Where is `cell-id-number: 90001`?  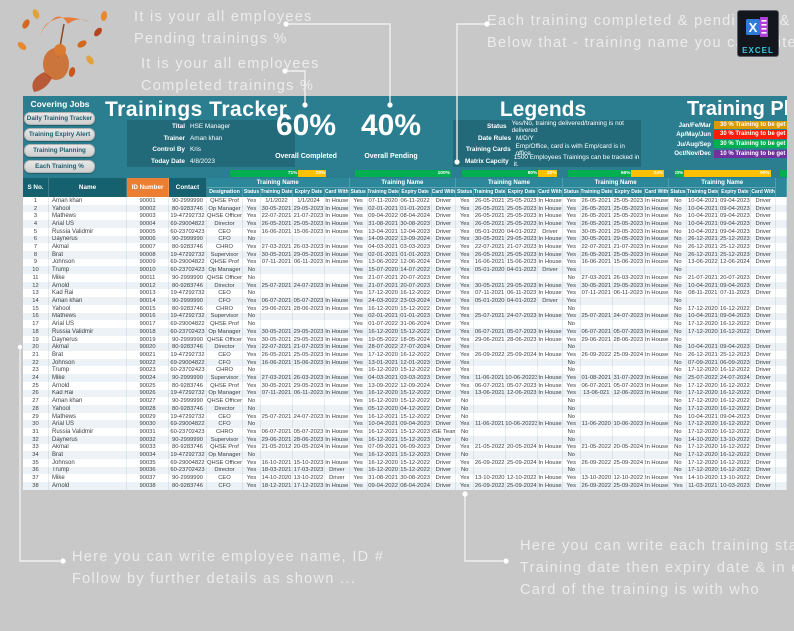
cell-id-number: 90001 is located at coordinates (148, 201).